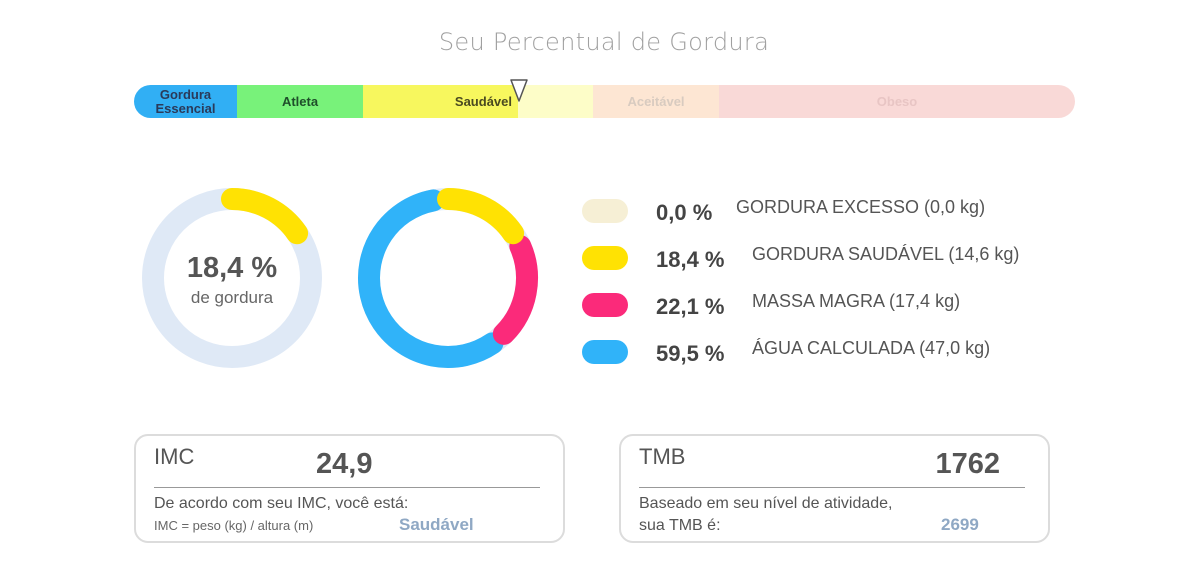 This screenshot has width=1187, height=587. I want to click on scale-marker-icon, so click(519, 90).